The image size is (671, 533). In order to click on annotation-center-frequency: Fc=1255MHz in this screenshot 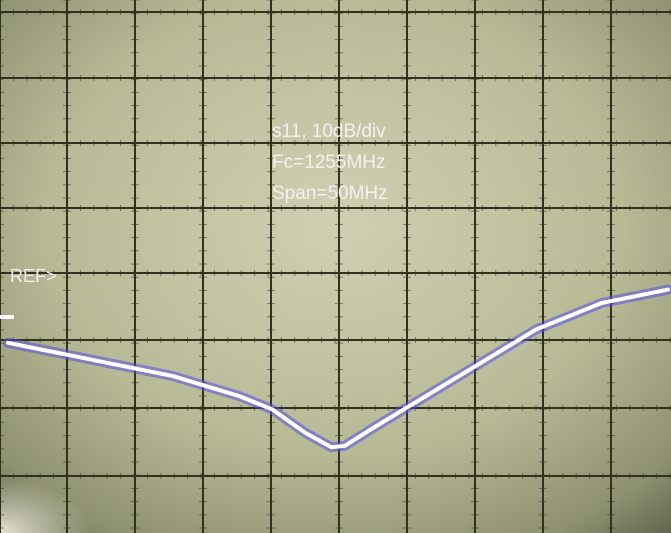, I will do `click(329, 162)`.